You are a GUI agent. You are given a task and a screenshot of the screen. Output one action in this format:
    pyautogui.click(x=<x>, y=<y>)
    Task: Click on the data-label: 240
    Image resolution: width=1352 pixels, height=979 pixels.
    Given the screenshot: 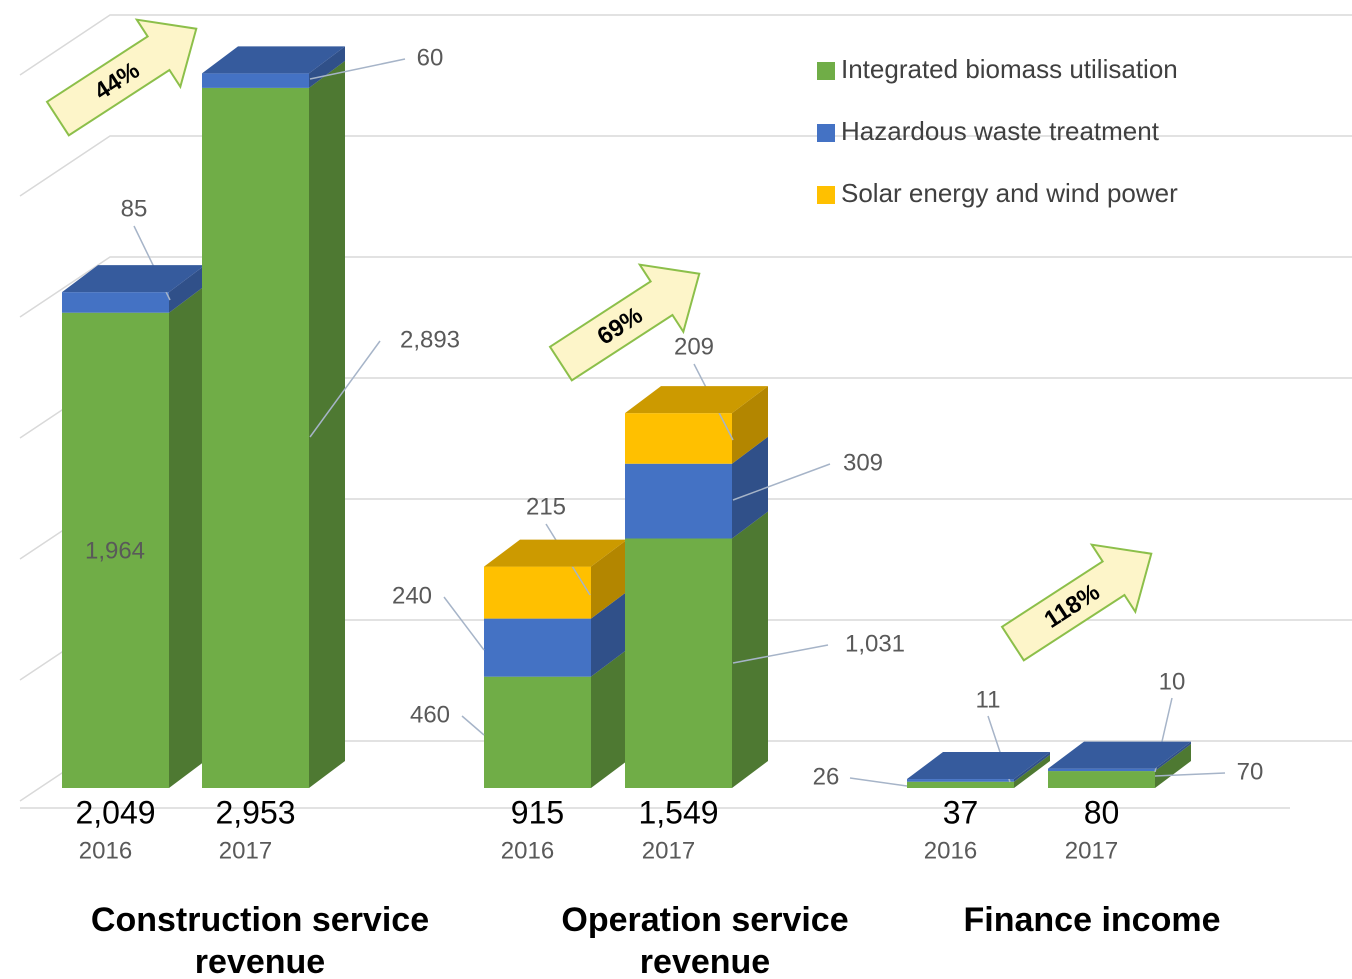 What is the action you would take?
    pyautogui.click(x=412, y=595)
    